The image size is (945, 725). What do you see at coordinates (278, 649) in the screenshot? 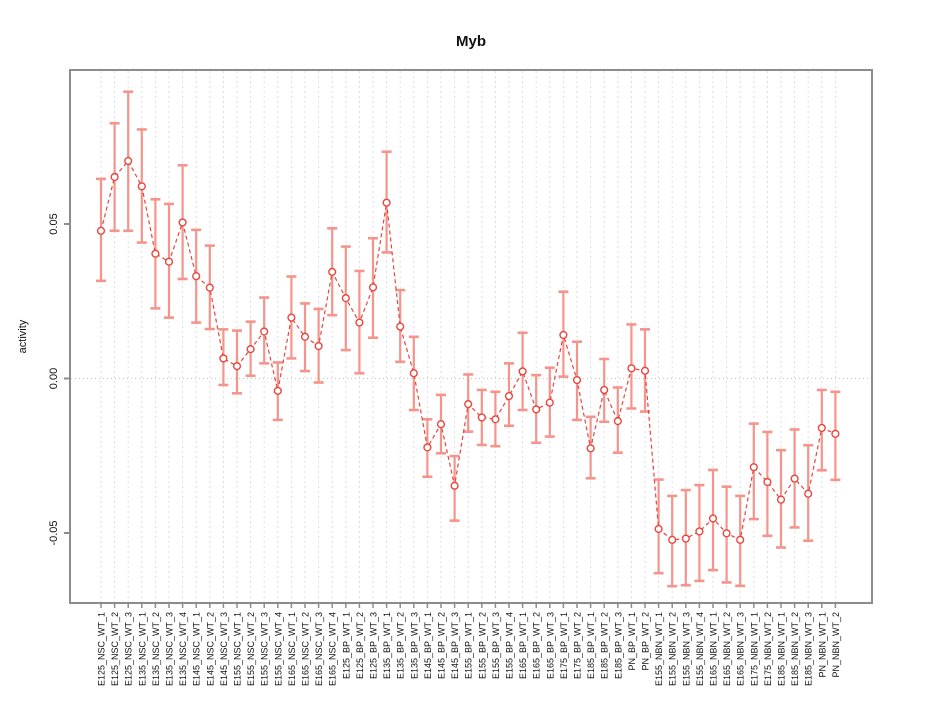
I see `x-tick-label: E155_NSC_WT_4` at bounding box center [278, 649].